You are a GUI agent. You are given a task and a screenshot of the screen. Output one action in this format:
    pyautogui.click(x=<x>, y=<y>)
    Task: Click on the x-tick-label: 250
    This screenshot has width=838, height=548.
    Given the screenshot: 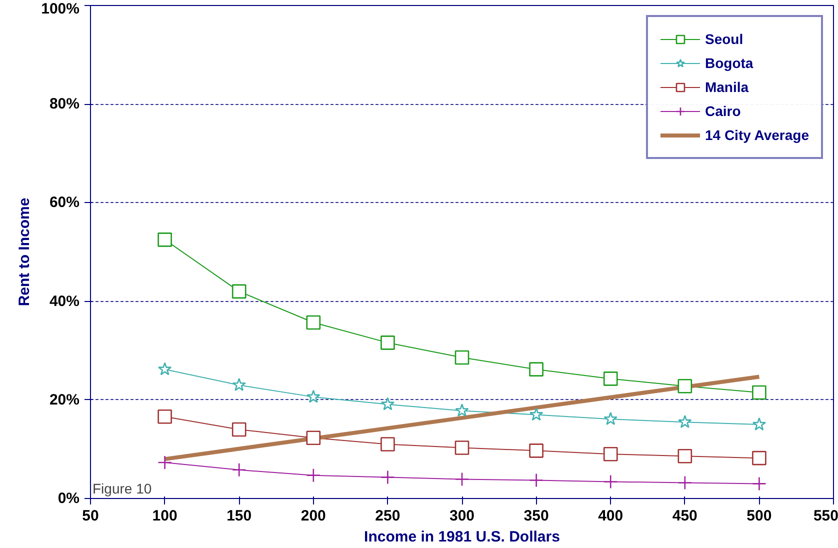 What is the action you would take?
    pyautogui.click(x=387, y=516)
    